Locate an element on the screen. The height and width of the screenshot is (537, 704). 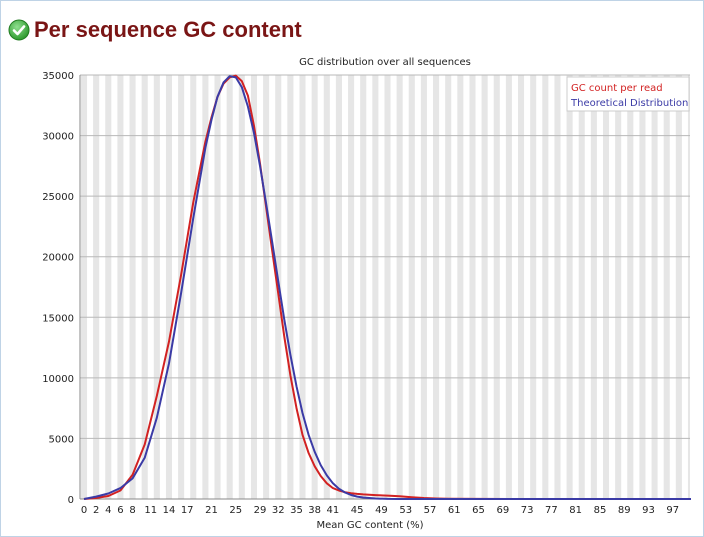
x-tick-label: 32 is located at coordinates (278, 510).